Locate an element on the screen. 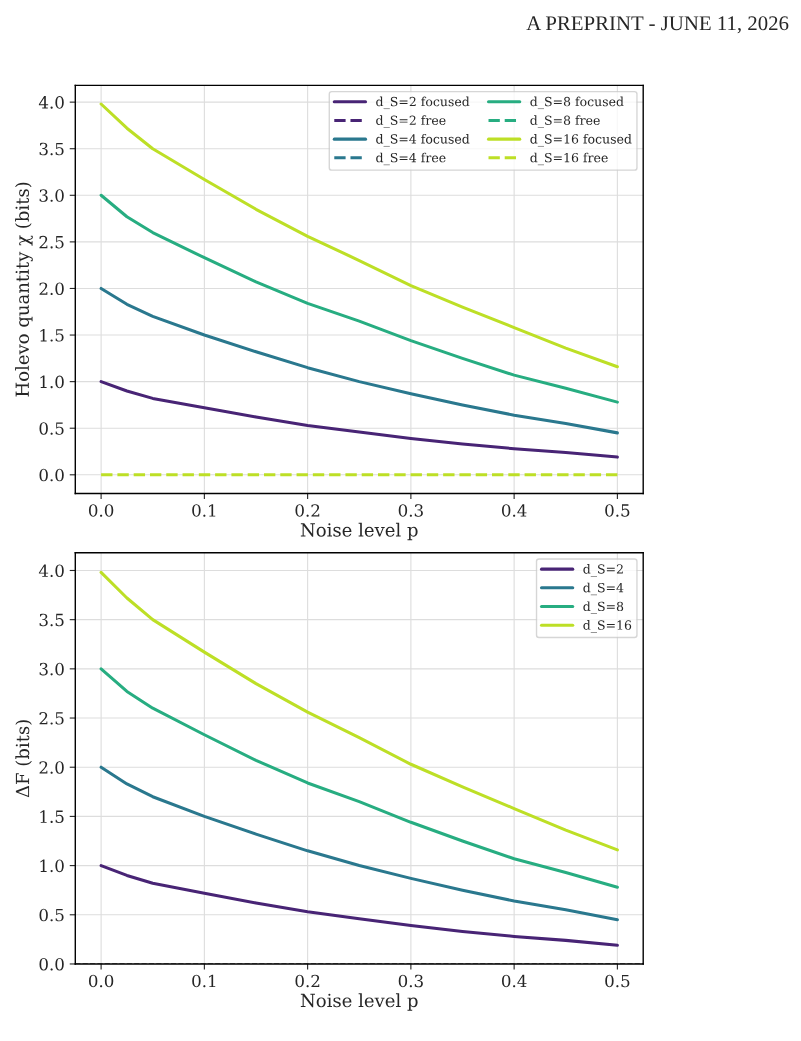 The width and height of the screenshot is (801, 1041). legend-label: d_S=8 free is located at coordinates (565, 121).